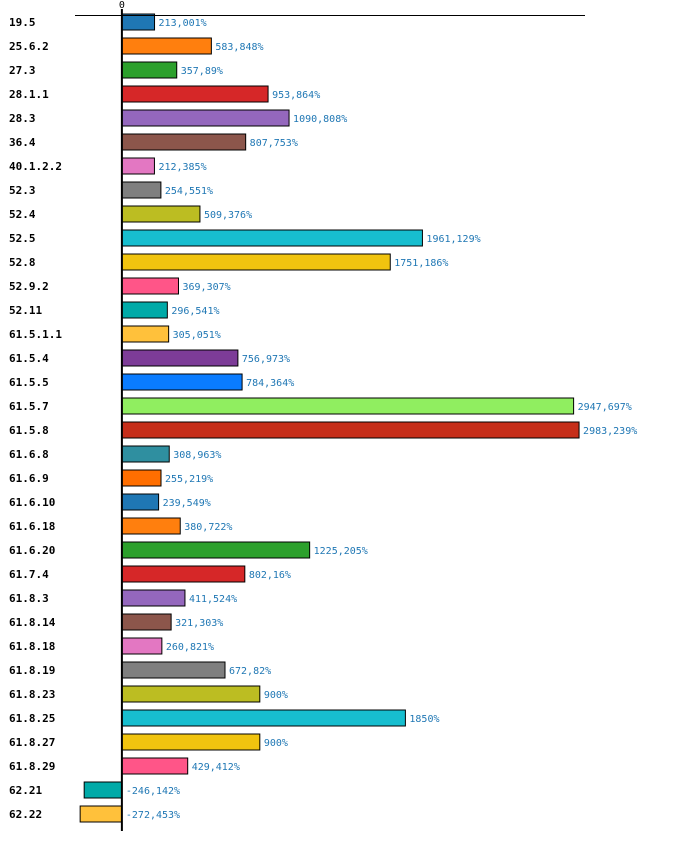  What do you see at coordinates (22, 22) in the screenshot?
I see `category-label: 19.5` at bounding box center [22, 22].